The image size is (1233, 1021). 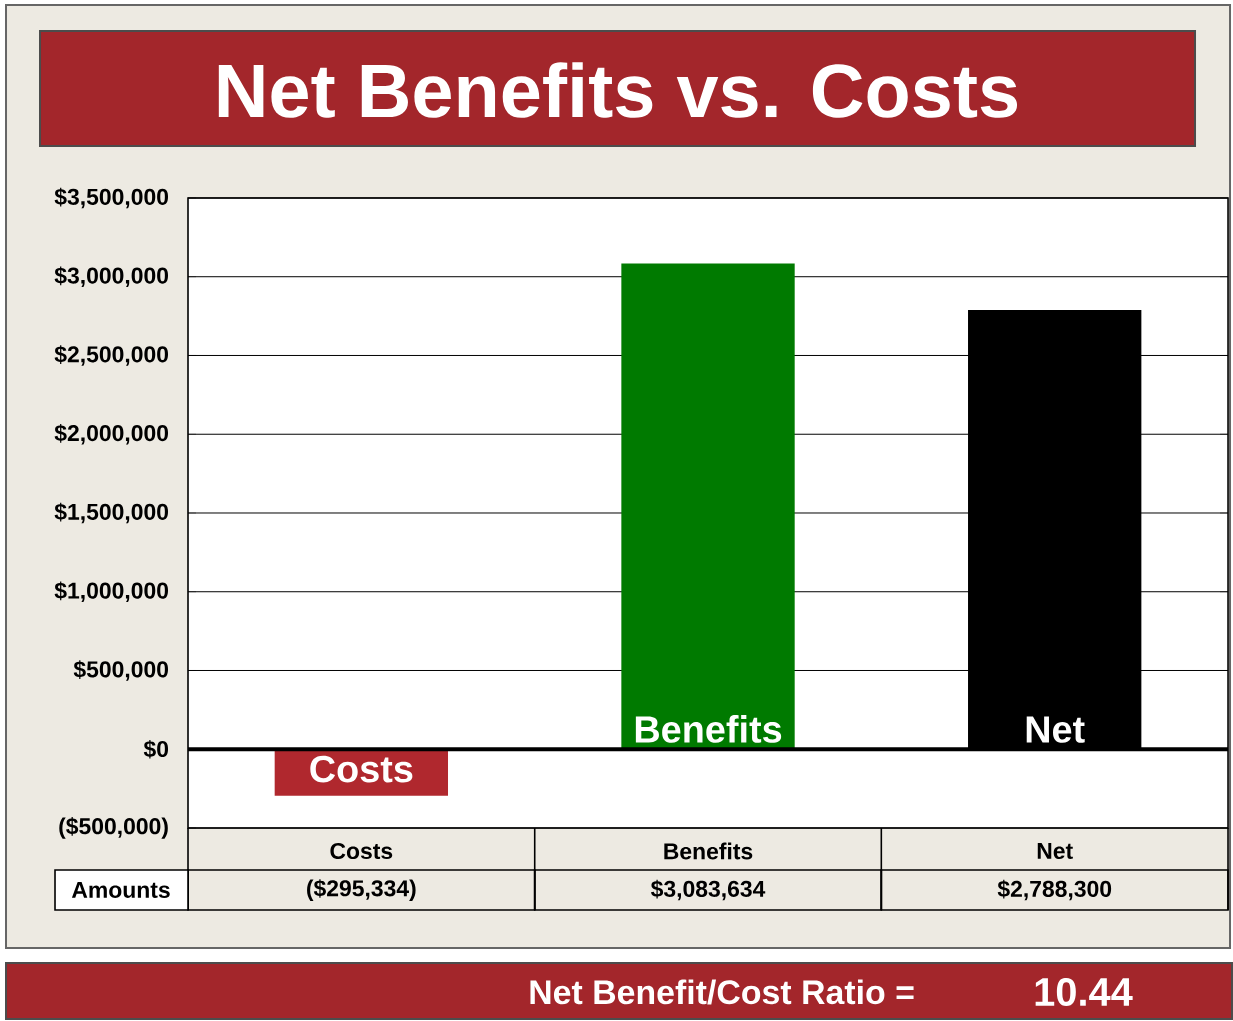 What do you see at coordinates (121, 670) in the screenshot?
I see `y-tick-label: $500,000` at bounding box center [121, 670].